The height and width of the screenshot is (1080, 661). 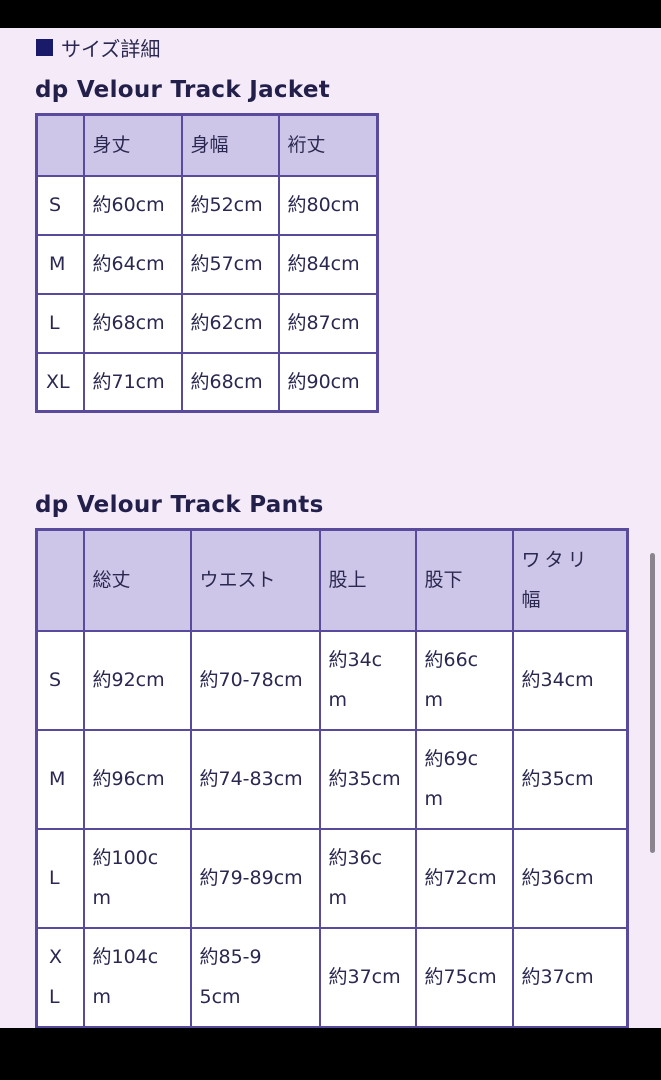 I want to click on value-cell: 約71cm, so click(x=132, y=382).